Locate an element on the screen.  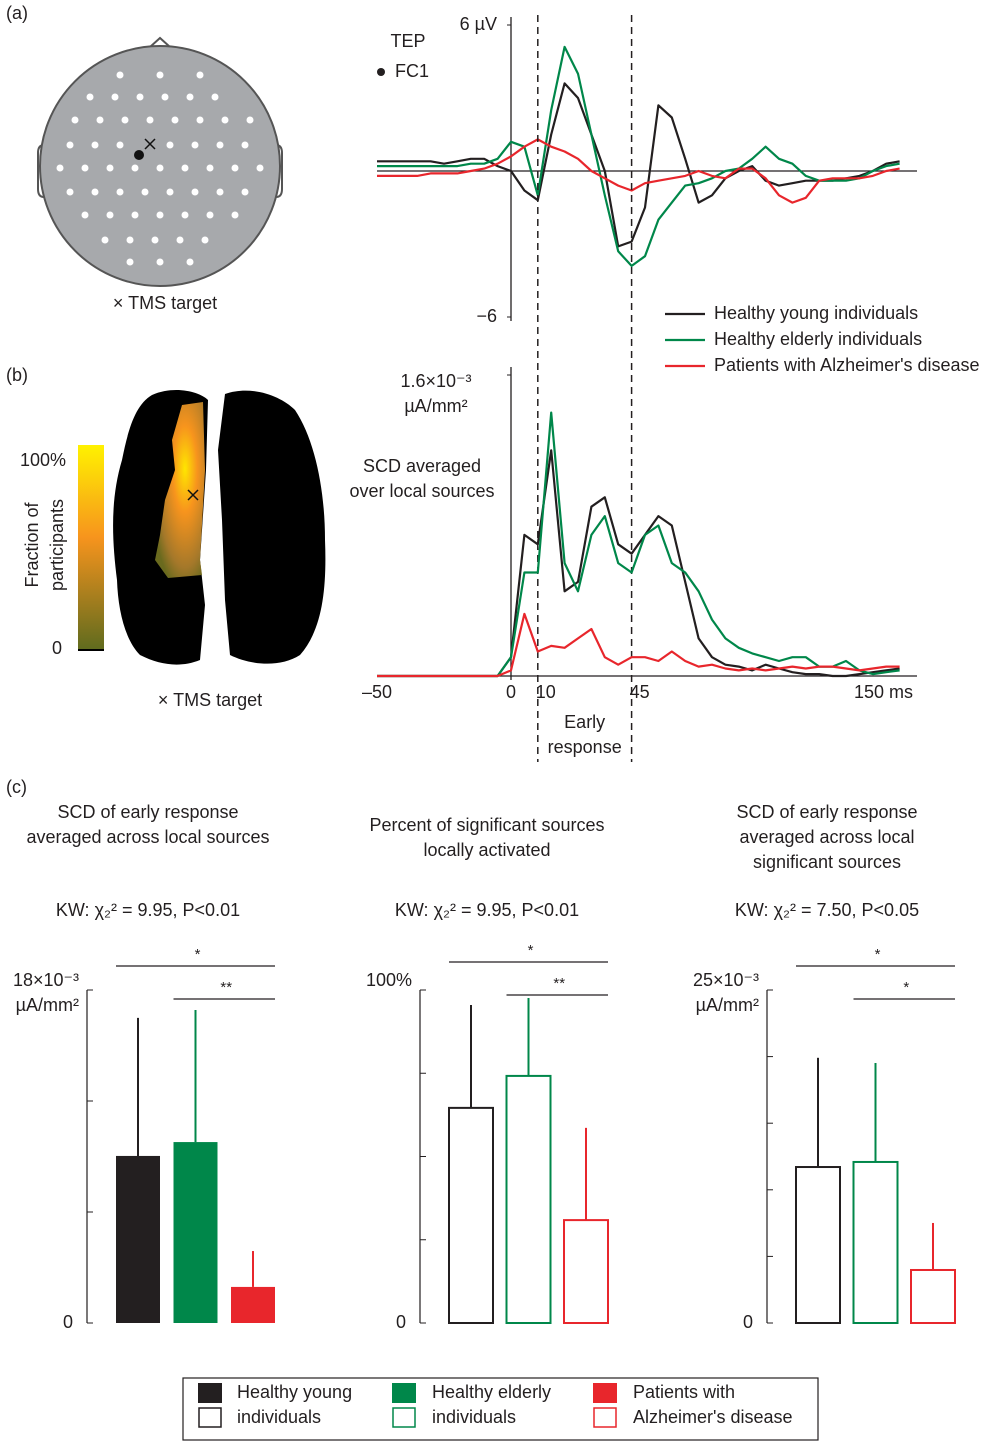
panel-label: (b) is located at coordinates (17, 375).